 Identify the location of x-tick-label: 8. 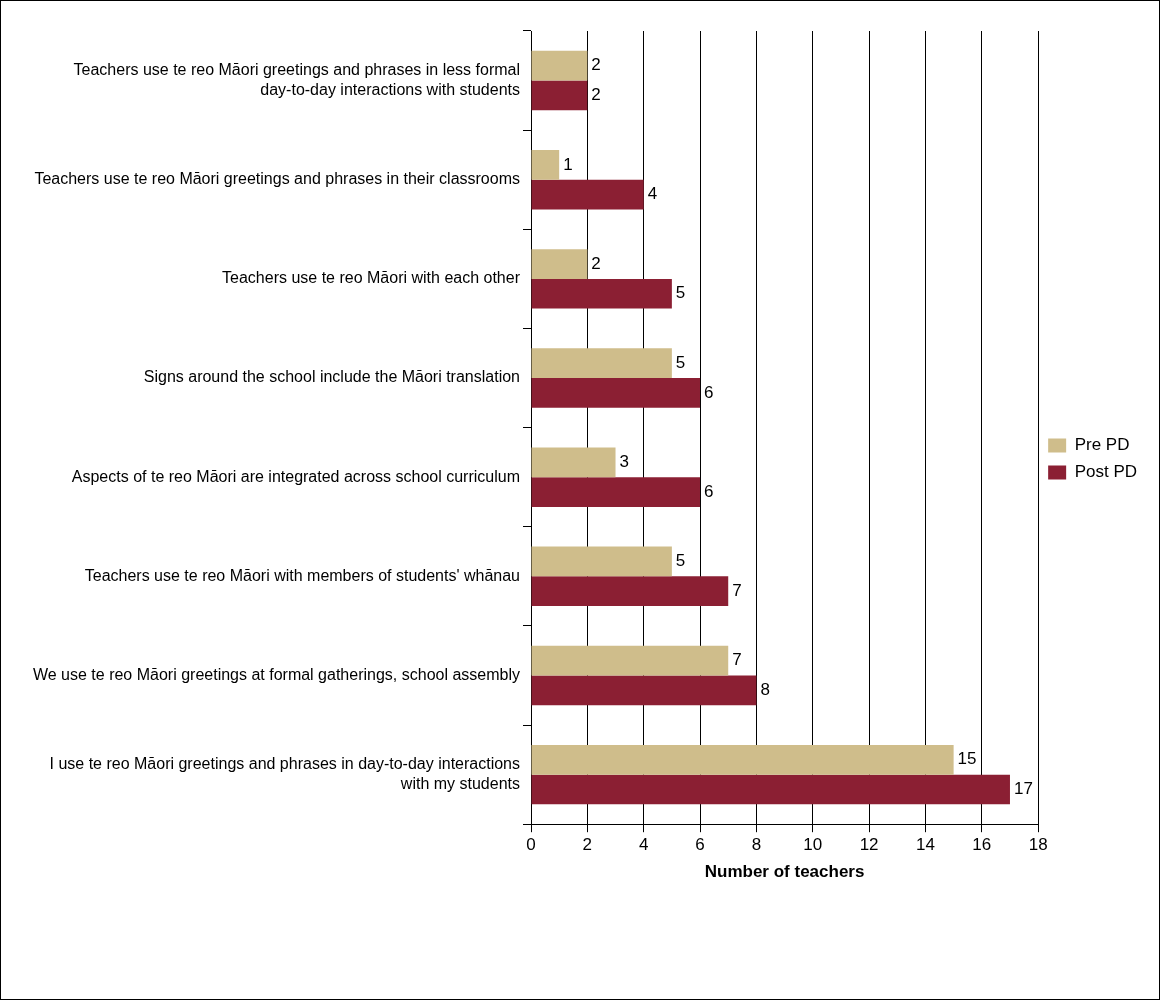
(756, 845).